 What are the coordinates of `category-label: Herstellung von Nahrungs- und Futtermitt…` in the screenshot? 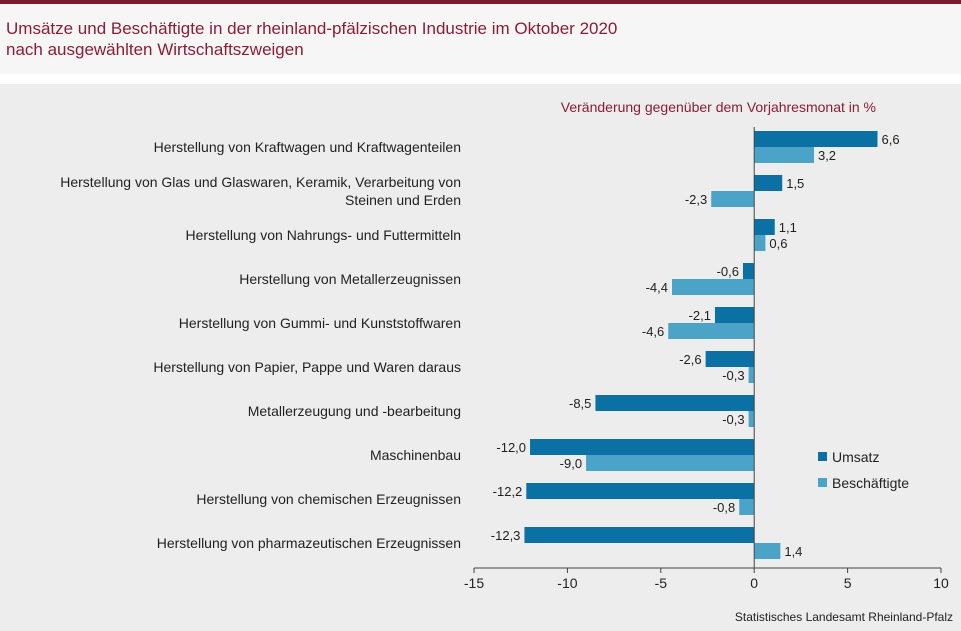 It's located at (323, 235).